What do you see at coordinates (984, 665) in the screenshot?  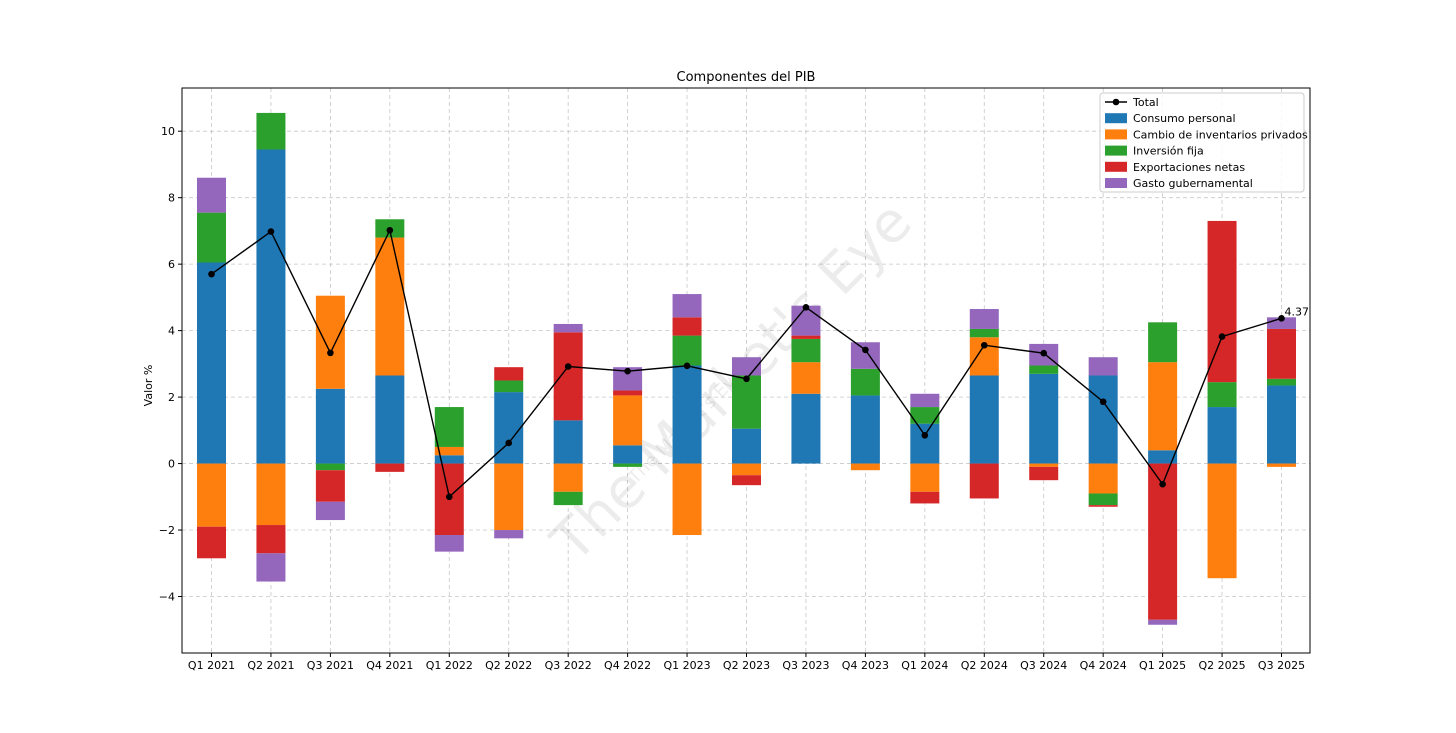 I see `x-tick-label: Q2 2024` at bounding box center [984, 665].